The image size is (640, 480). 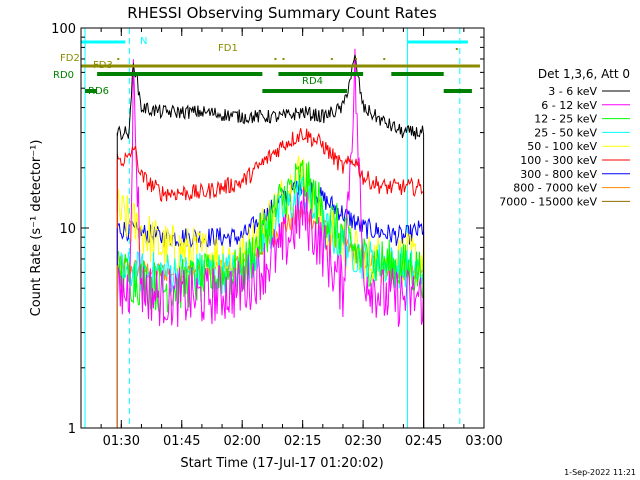 What do you see at coordinates (36, 228) in the screenshot?
I see `y-axis-label: Count Rate (s⁻¹ detector⁻¹)` at bounding box center [36, 228].